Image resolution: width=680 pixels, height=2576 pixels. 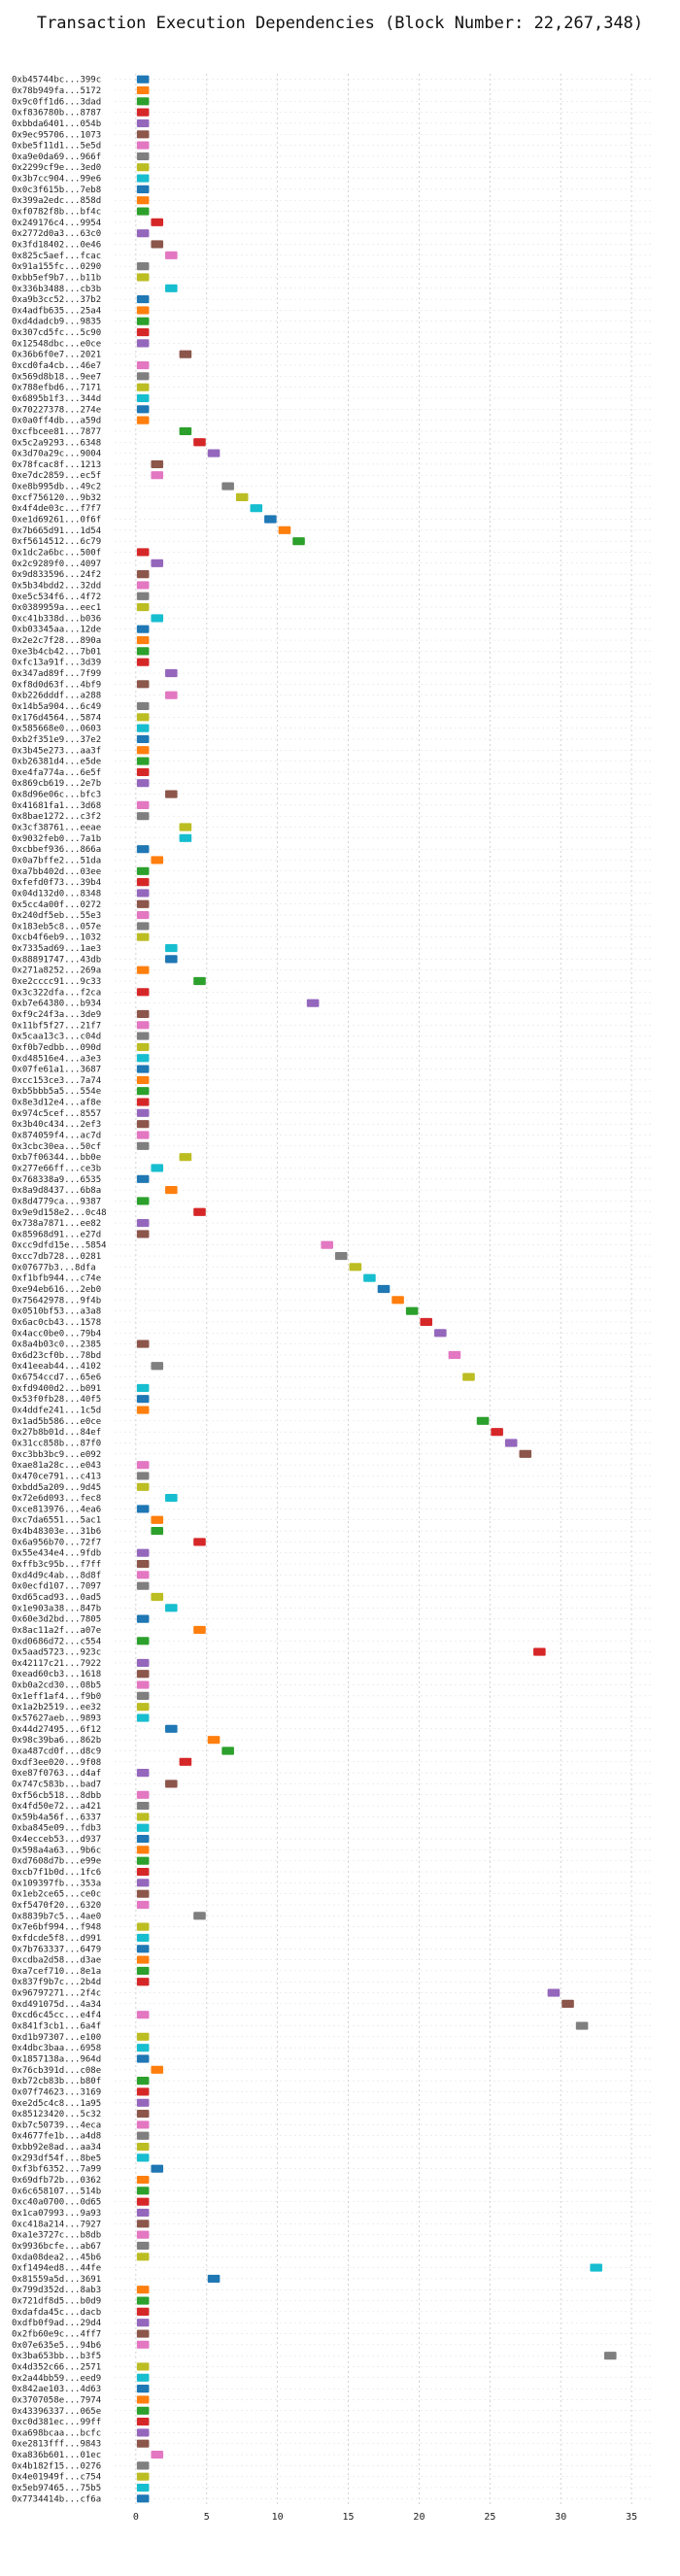 I want to click on y-tick-label: 0x293df54f...8be5, so click(x=56, y=2158).